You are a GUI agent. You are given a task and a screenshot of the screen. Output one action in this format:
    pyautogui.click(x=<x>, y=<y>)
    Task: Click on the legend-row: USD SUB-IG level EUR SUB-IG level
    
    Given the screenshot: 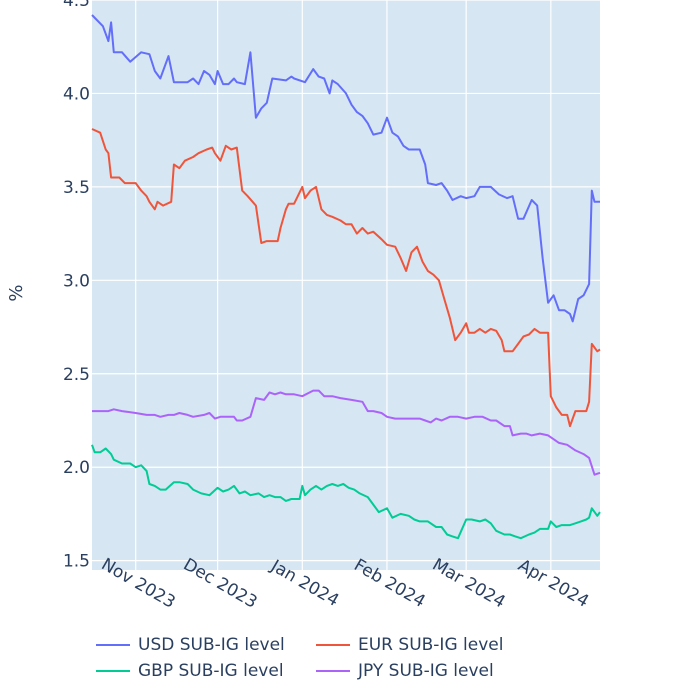 What is the action you would take?
    pyautogui.click(x=356, y=645)
    